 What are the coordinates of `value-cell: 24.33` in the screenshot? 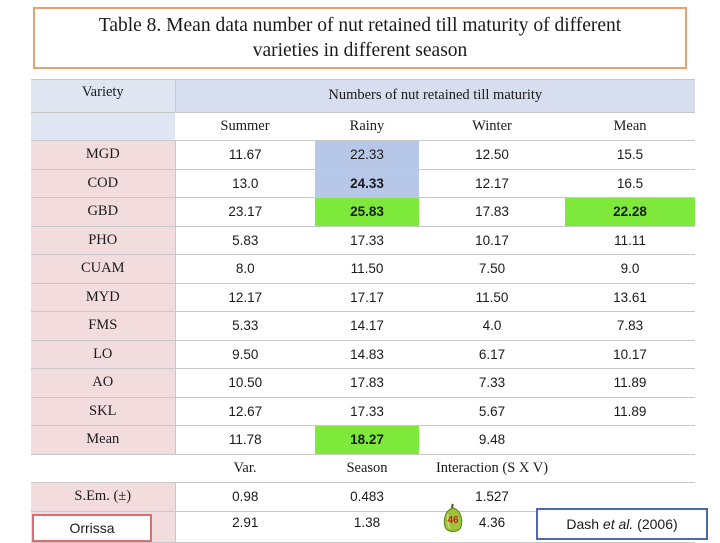 It's located at (367, 183).